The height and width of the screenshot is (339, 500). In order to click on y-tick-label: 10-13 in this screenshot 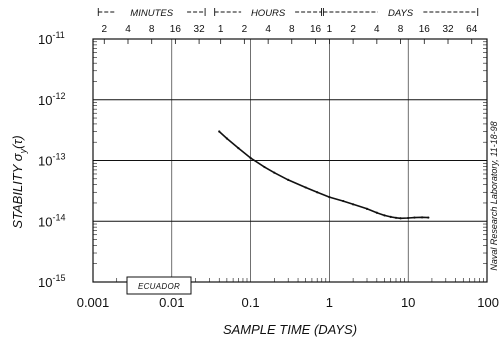, I will do `click(51, 160)`.